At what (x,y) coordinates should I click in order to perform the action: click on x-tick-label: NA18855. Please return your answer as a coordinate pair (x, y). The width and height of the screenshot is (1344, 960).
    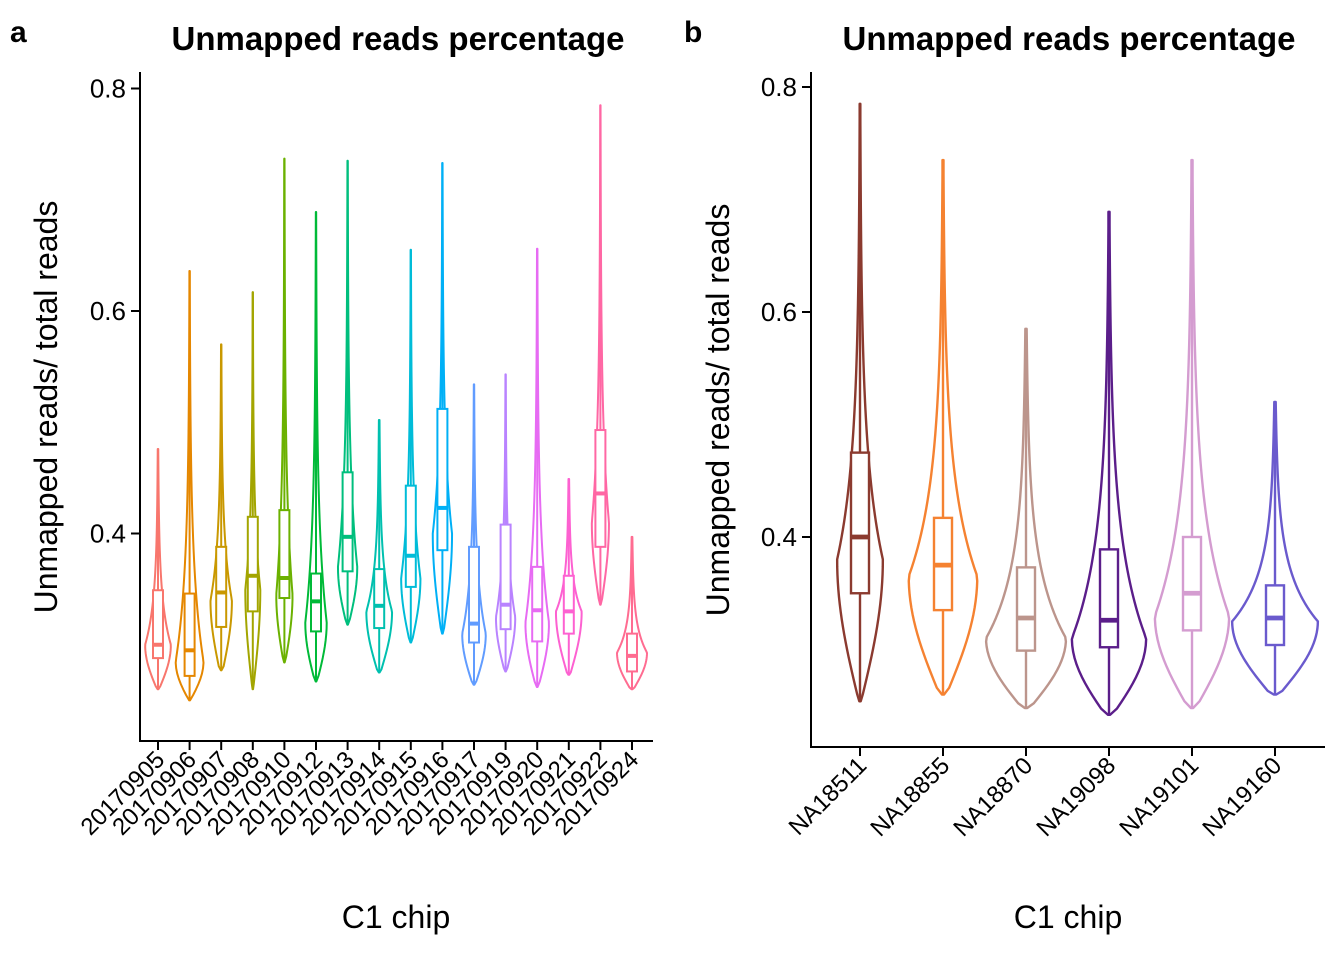
    Looking at the image, I should click on (910, 797).